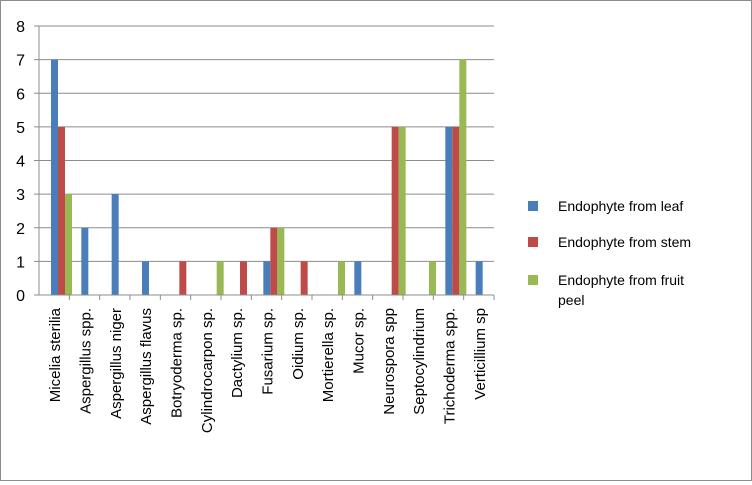 The width and height of the screenshot is (752, 485). What do you see at coordinates (480, 354) in the screenshot?
I see `x-tick-label-15: Verticillium sp` at bounding box center [480, 354].